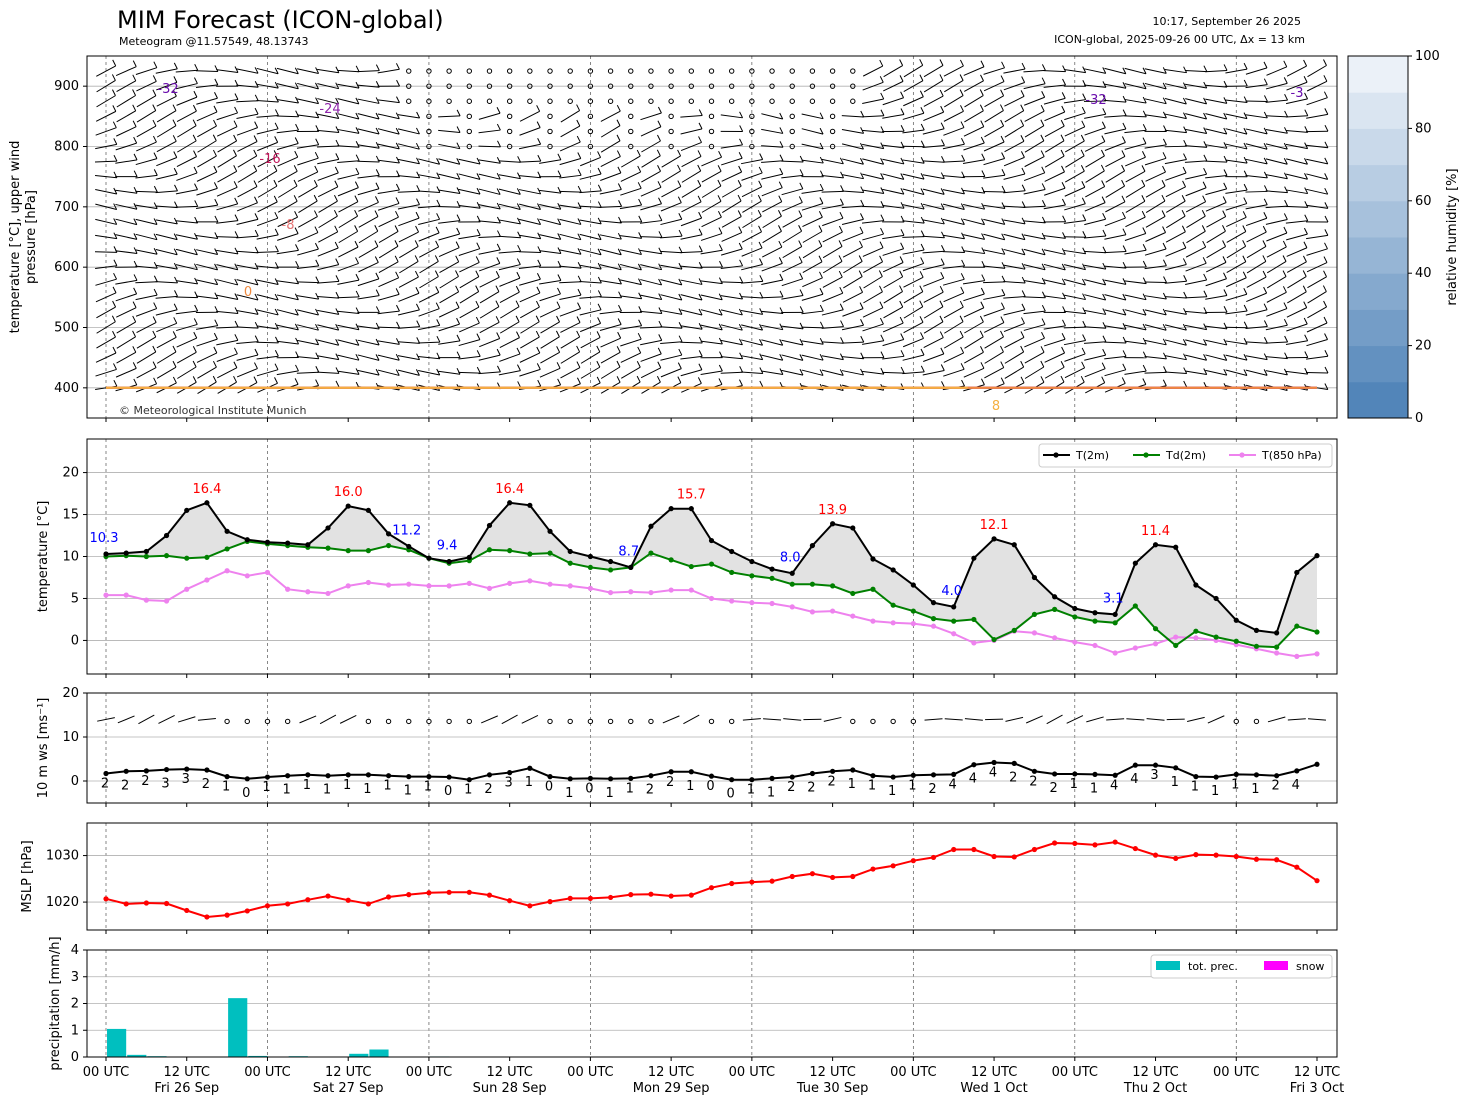 The width and height of the screenshot is (1469, 1105). What do you see at coordinates (75, 1057) in the screenshot?
I see `y-tick-label: 0` at bounding box center [75, 1057].